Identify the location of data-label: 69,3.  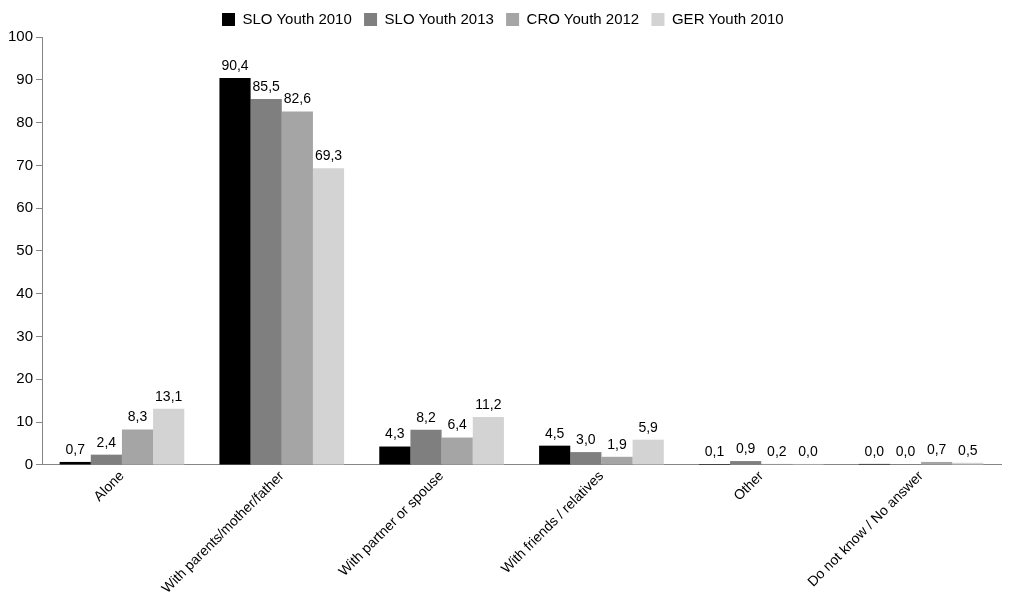
(328, 155).